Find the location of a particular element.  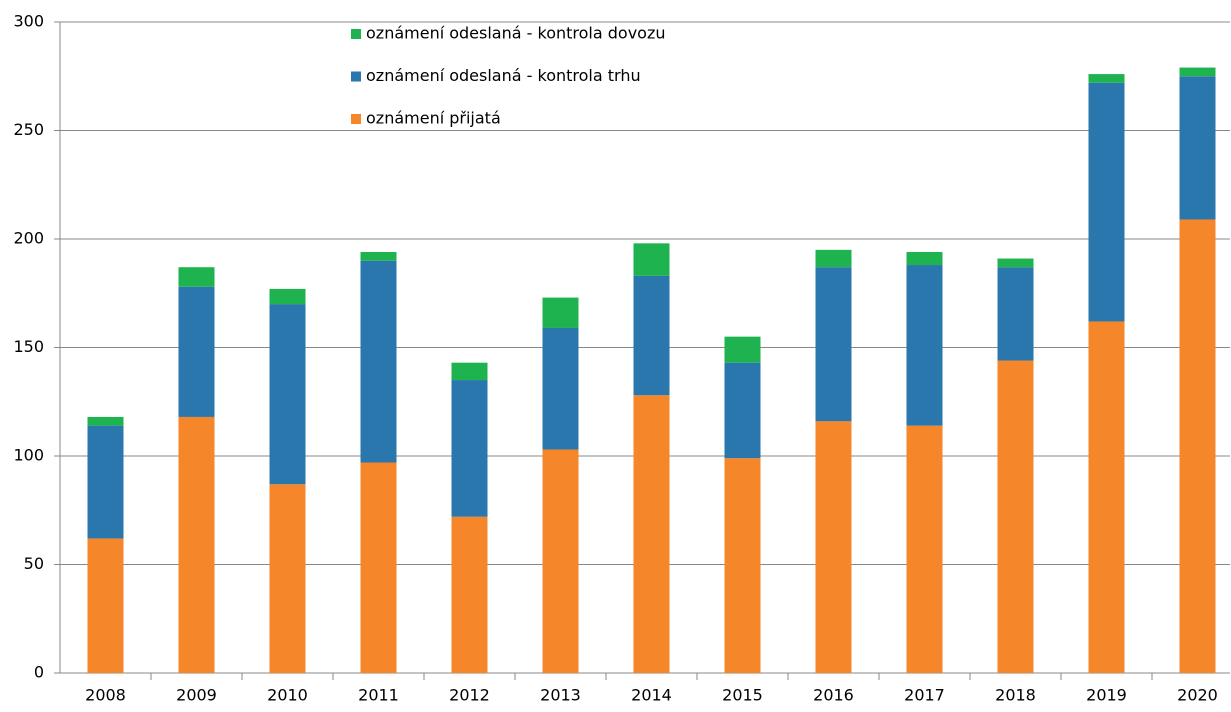

x-tick-label: 2016 is located at coordinates (833, 695).